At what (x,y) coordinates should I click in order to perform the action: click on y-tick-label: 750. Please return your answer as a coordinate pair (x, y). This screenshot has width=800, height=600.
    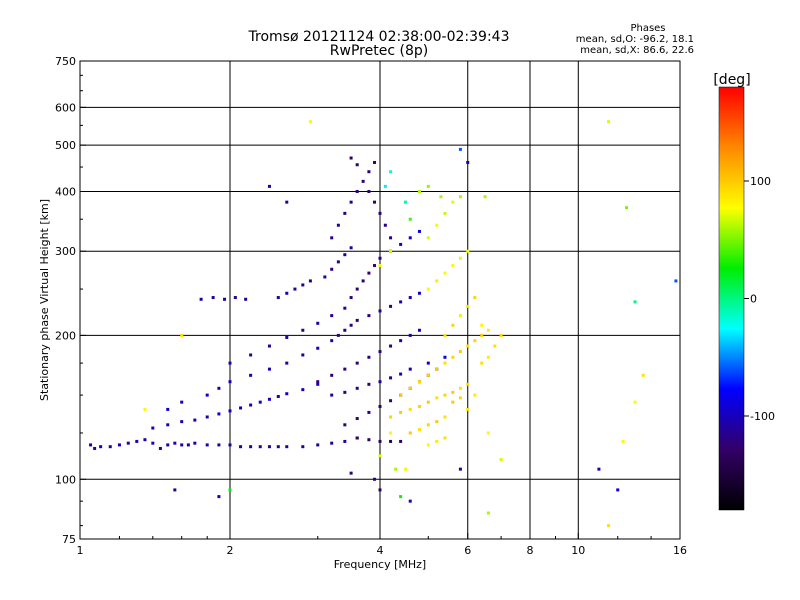
    Looking at the image, I should click on (65, 61).